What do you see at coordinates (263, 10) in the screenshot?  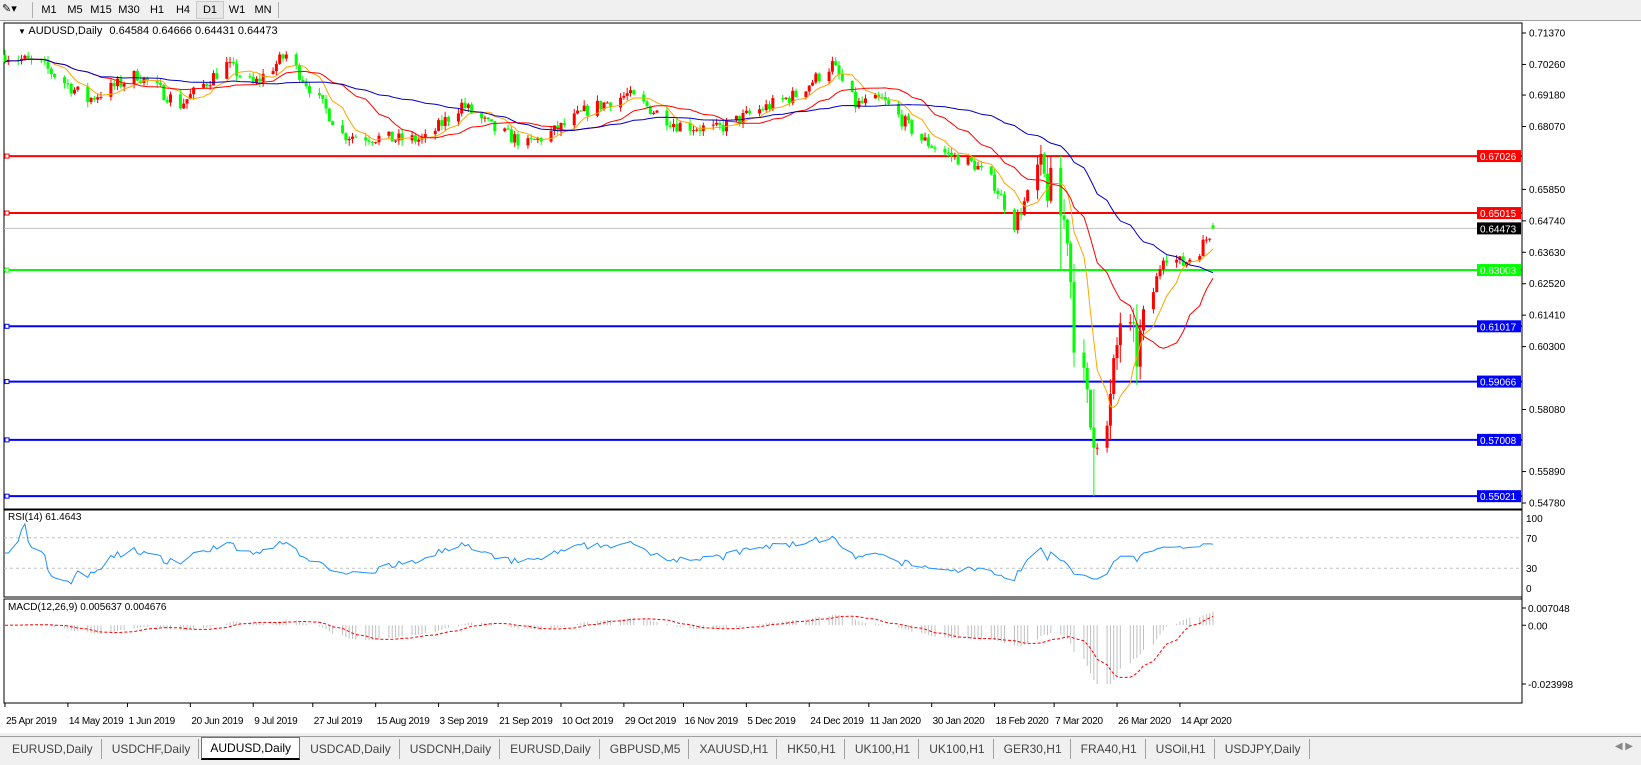 I see `timeframe-mn: MN` at bounding box center [263, 10].